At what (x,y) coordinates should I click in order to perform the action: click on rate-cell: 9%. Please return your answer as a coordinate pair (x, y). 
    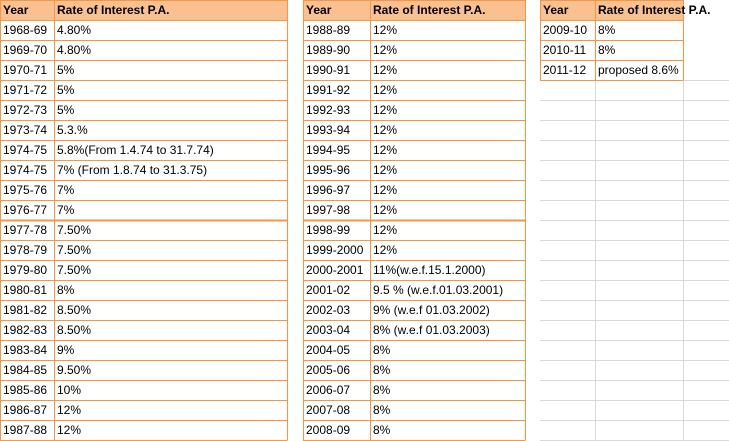
    Looking at the image, I should click on (66, 350).